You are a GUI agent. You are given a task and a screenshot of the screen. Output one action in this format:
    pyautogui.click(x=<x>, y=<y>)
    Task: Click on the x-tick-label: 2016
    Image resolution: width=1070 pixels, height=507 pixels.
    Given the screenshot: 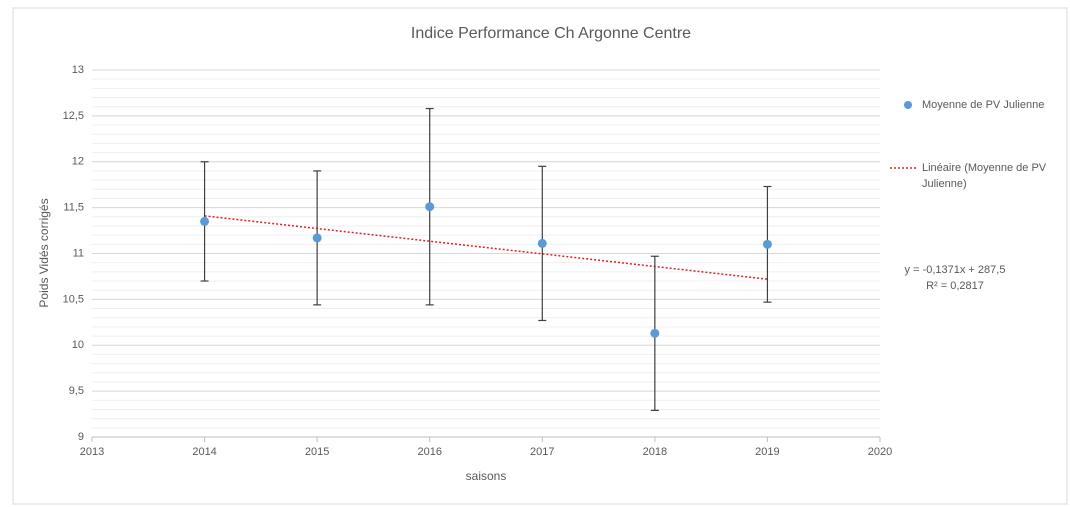 What is the action you would take?
    pyautogui.click(x=429, y=452)
    